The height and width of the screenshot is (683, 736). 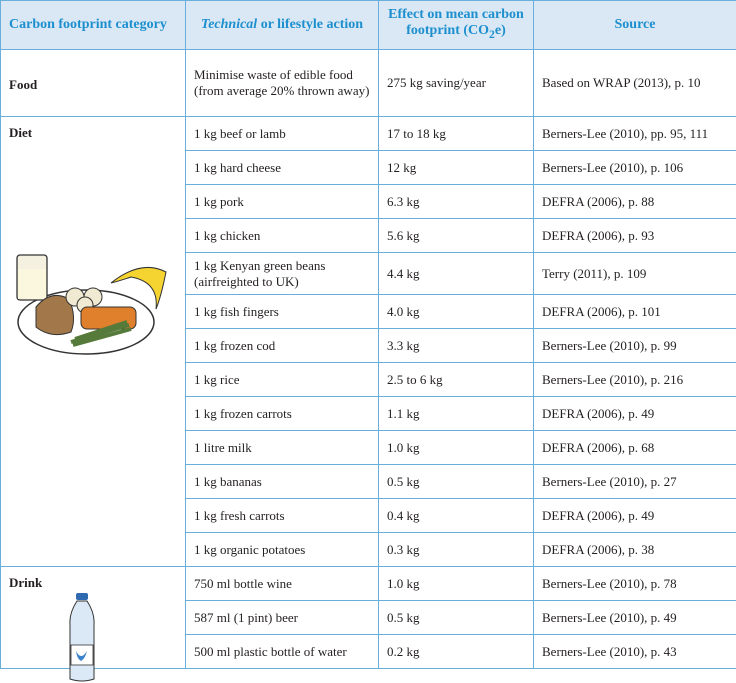 I want to click on action-cell: 1 kg frozen carrots, so click(x=282, y=414).